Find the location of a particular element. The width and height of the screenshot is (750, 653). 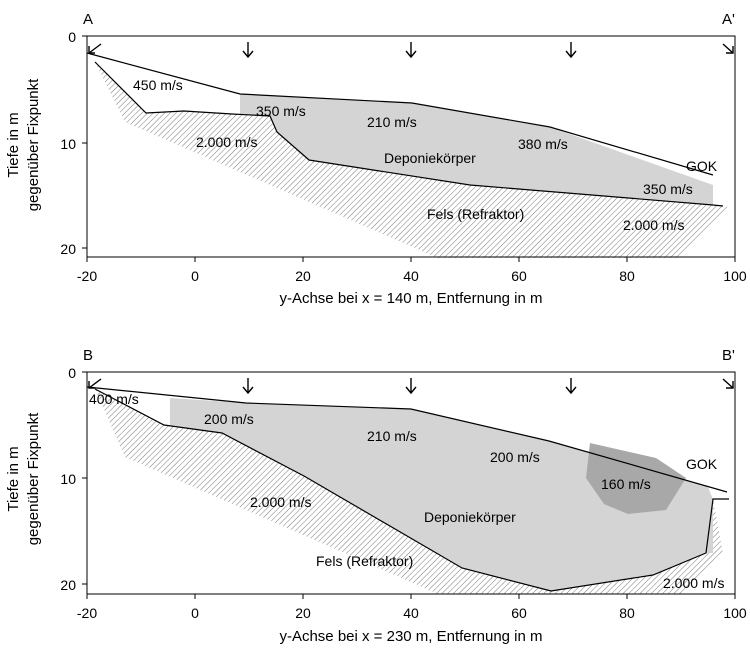

velocity-label: 400 m/s is located at coordinates (114, 399).